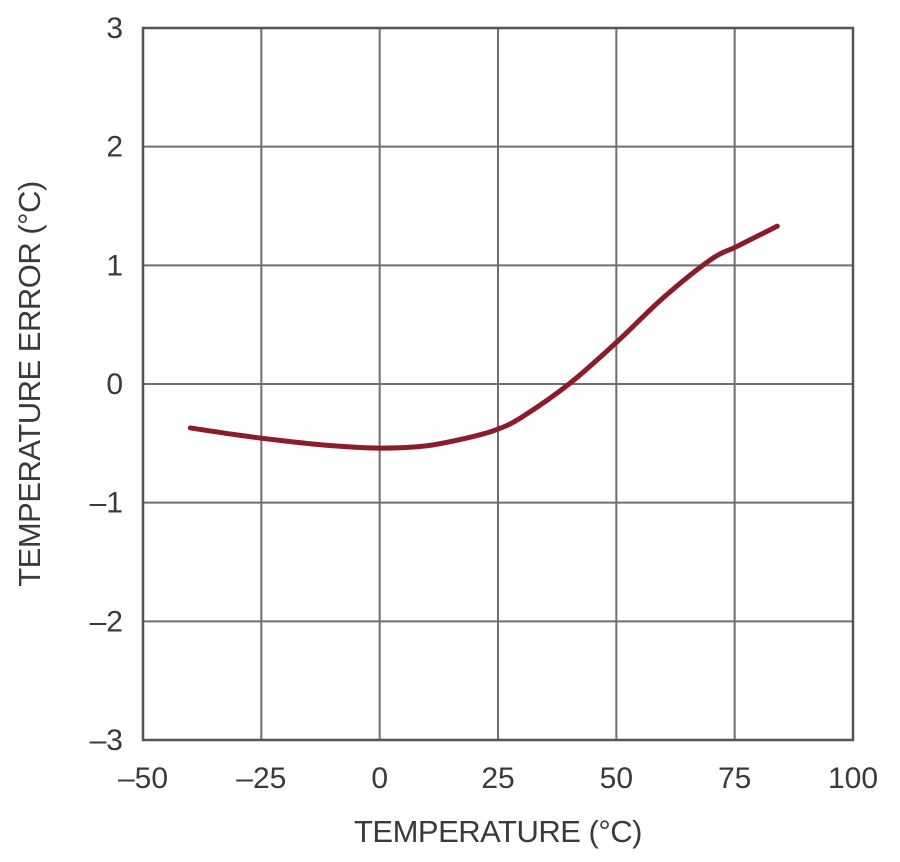 The image size is (900, 862). What do you see at coordinates (261, 778) in the screenshot?
I see `x-tick-label: –25` at bounding box center [261, 778].